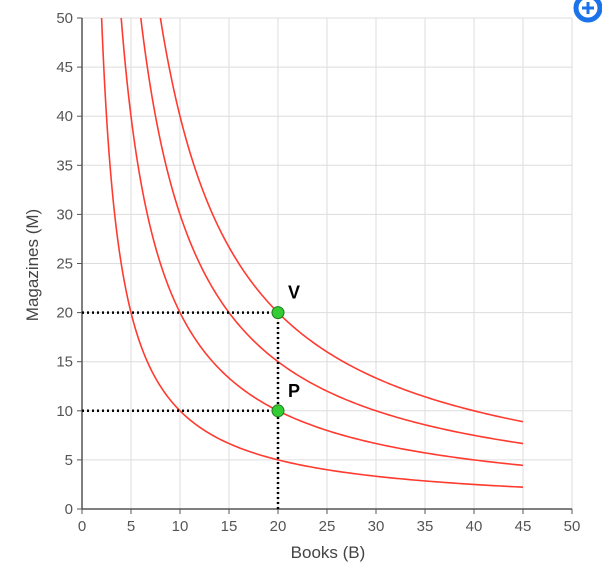 The height and width of the screenshot is (582, 602). What do you see at coordinates (327, 526) in the screenshot?
I see `x-tick-label: 25` at bounding box center [327, 526].